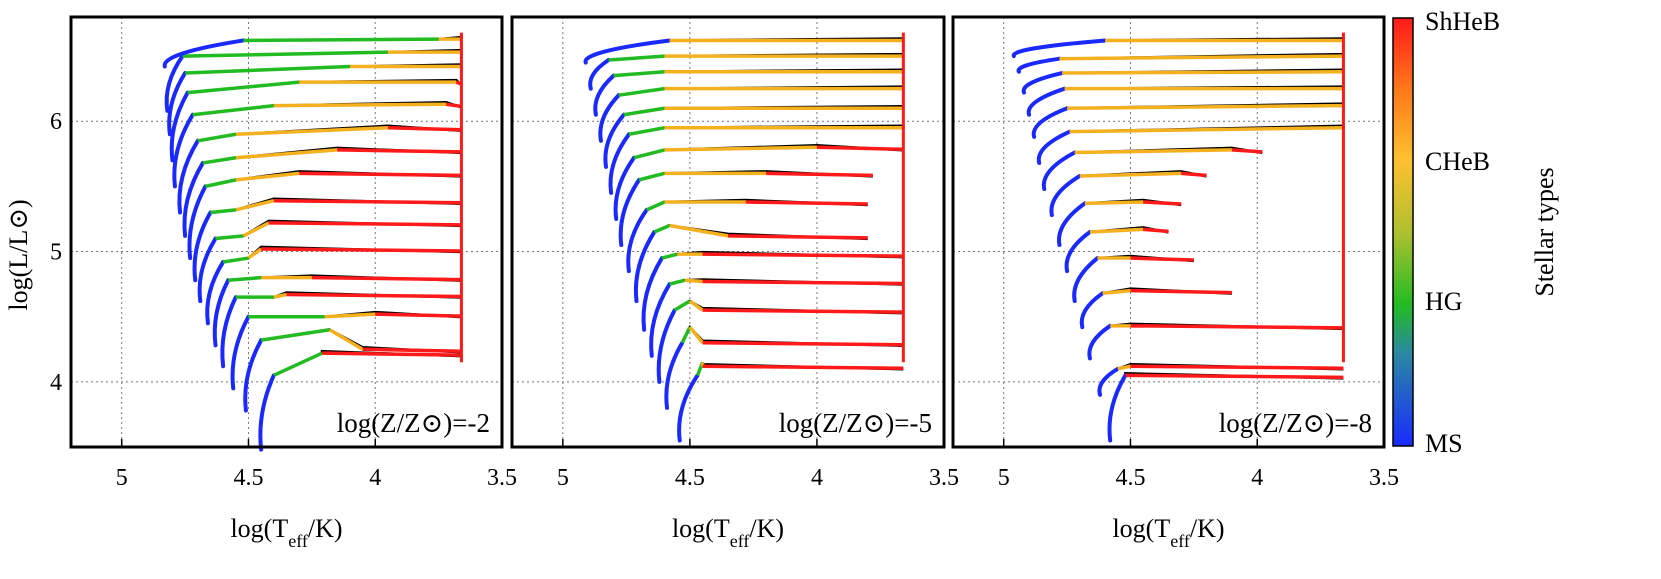 The width and height of the screenshot is (1661, 579). What do you see at coordinates (740, 541) in the screenshot?
I see `x-axis-label-sub: eff` at bounding box center [740, 541].